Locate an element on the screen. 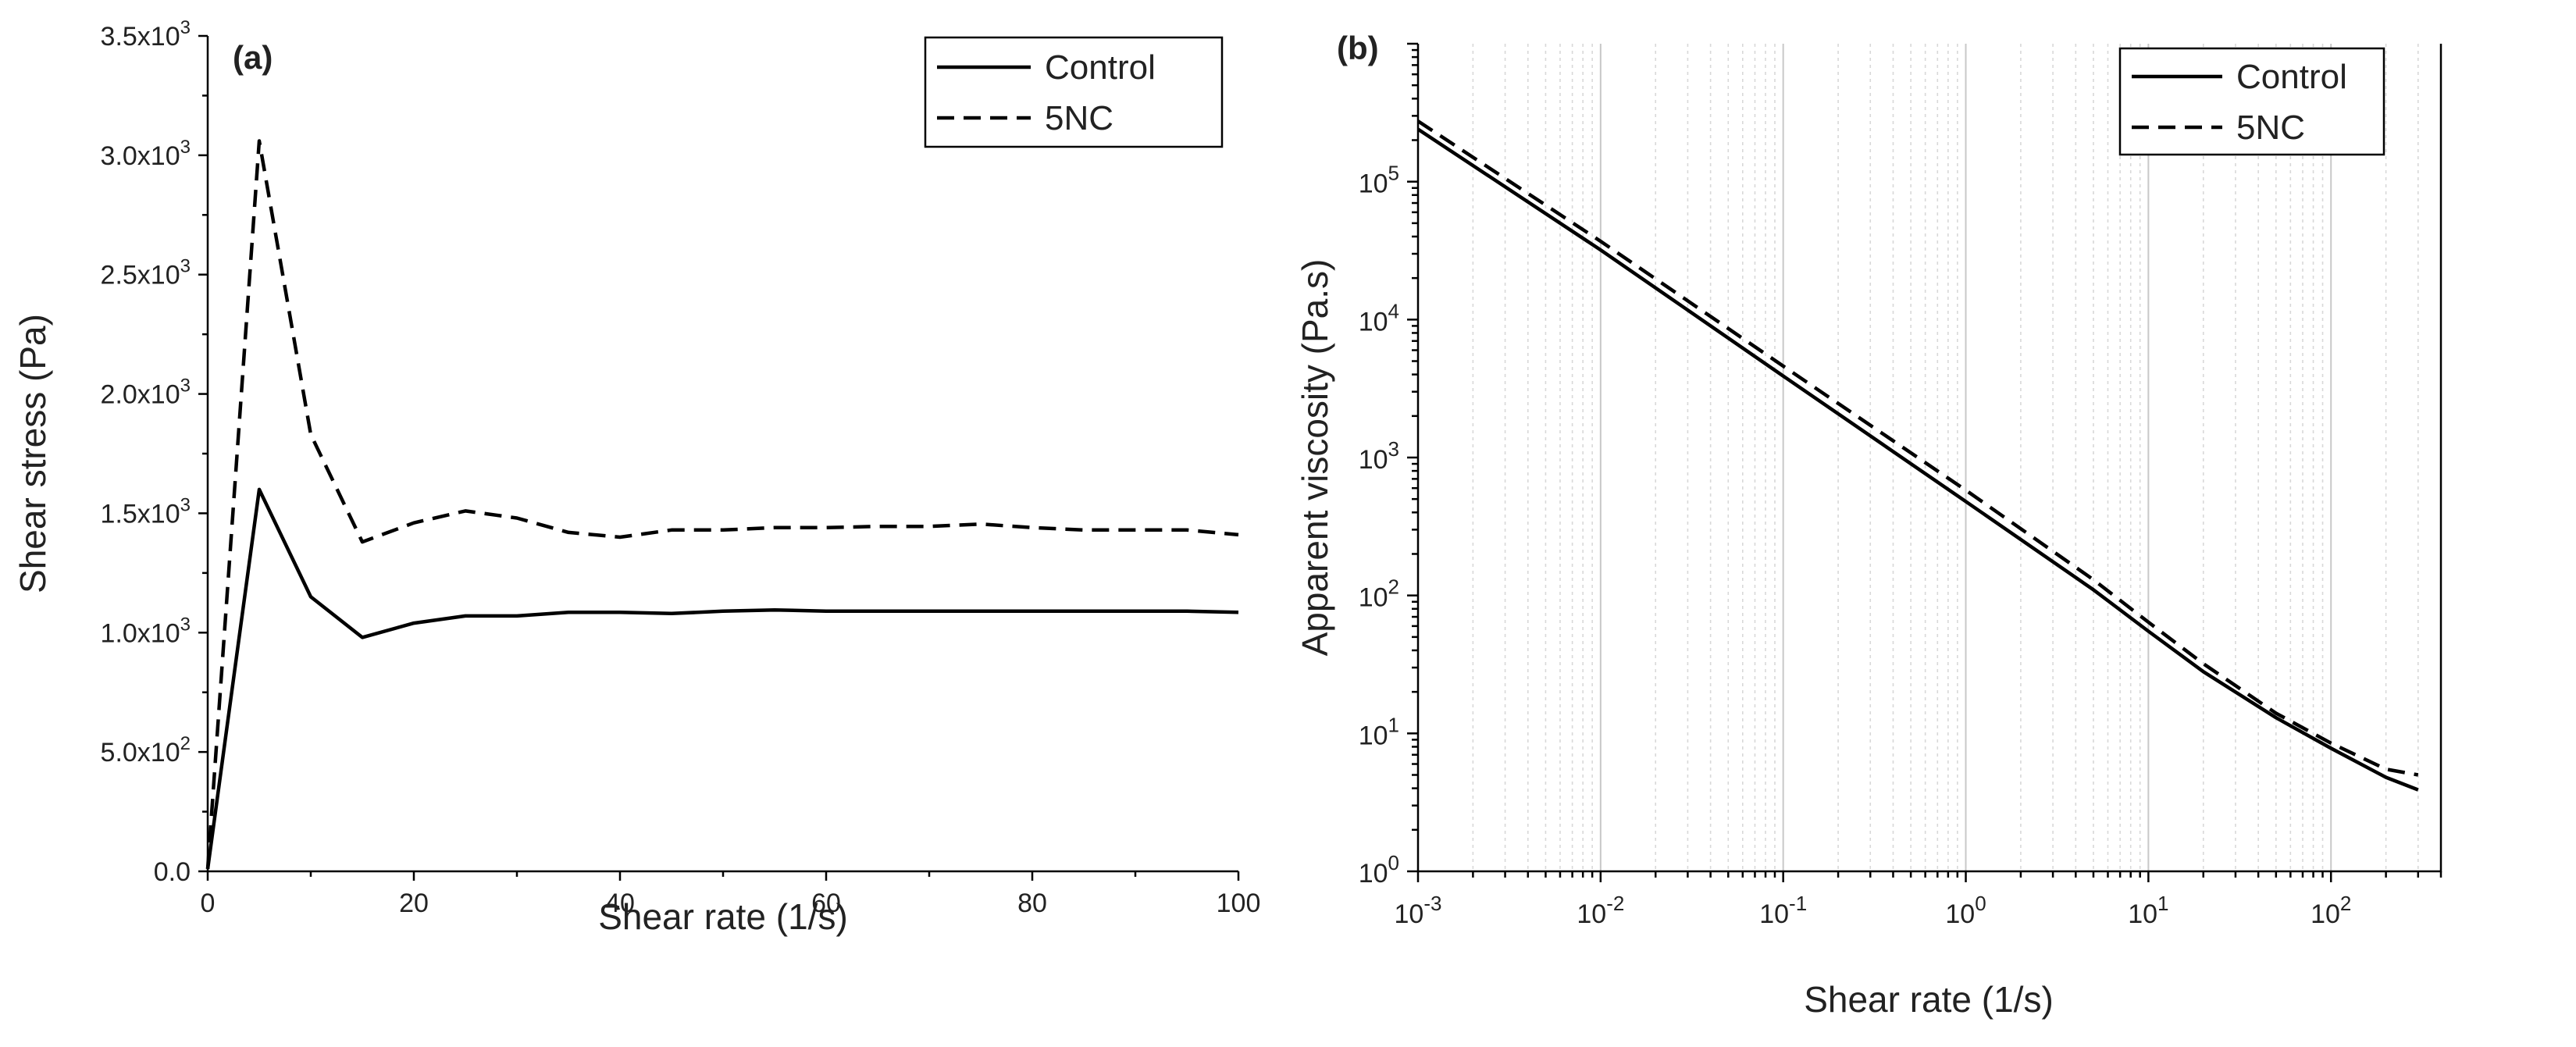 The image size is (2576, 1047). panel-a-y-tick-label: 2.0x10³ is located at coordinates (146, 393).